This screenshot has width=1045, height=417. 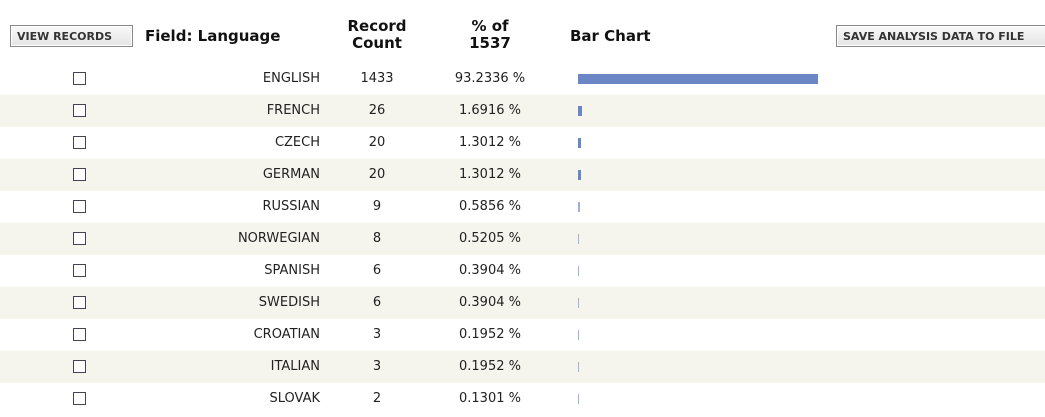 What do you see at coordinates (291, 174) in the screenshot?
I see `language: GERMAN` at bounding box center [291, 174].